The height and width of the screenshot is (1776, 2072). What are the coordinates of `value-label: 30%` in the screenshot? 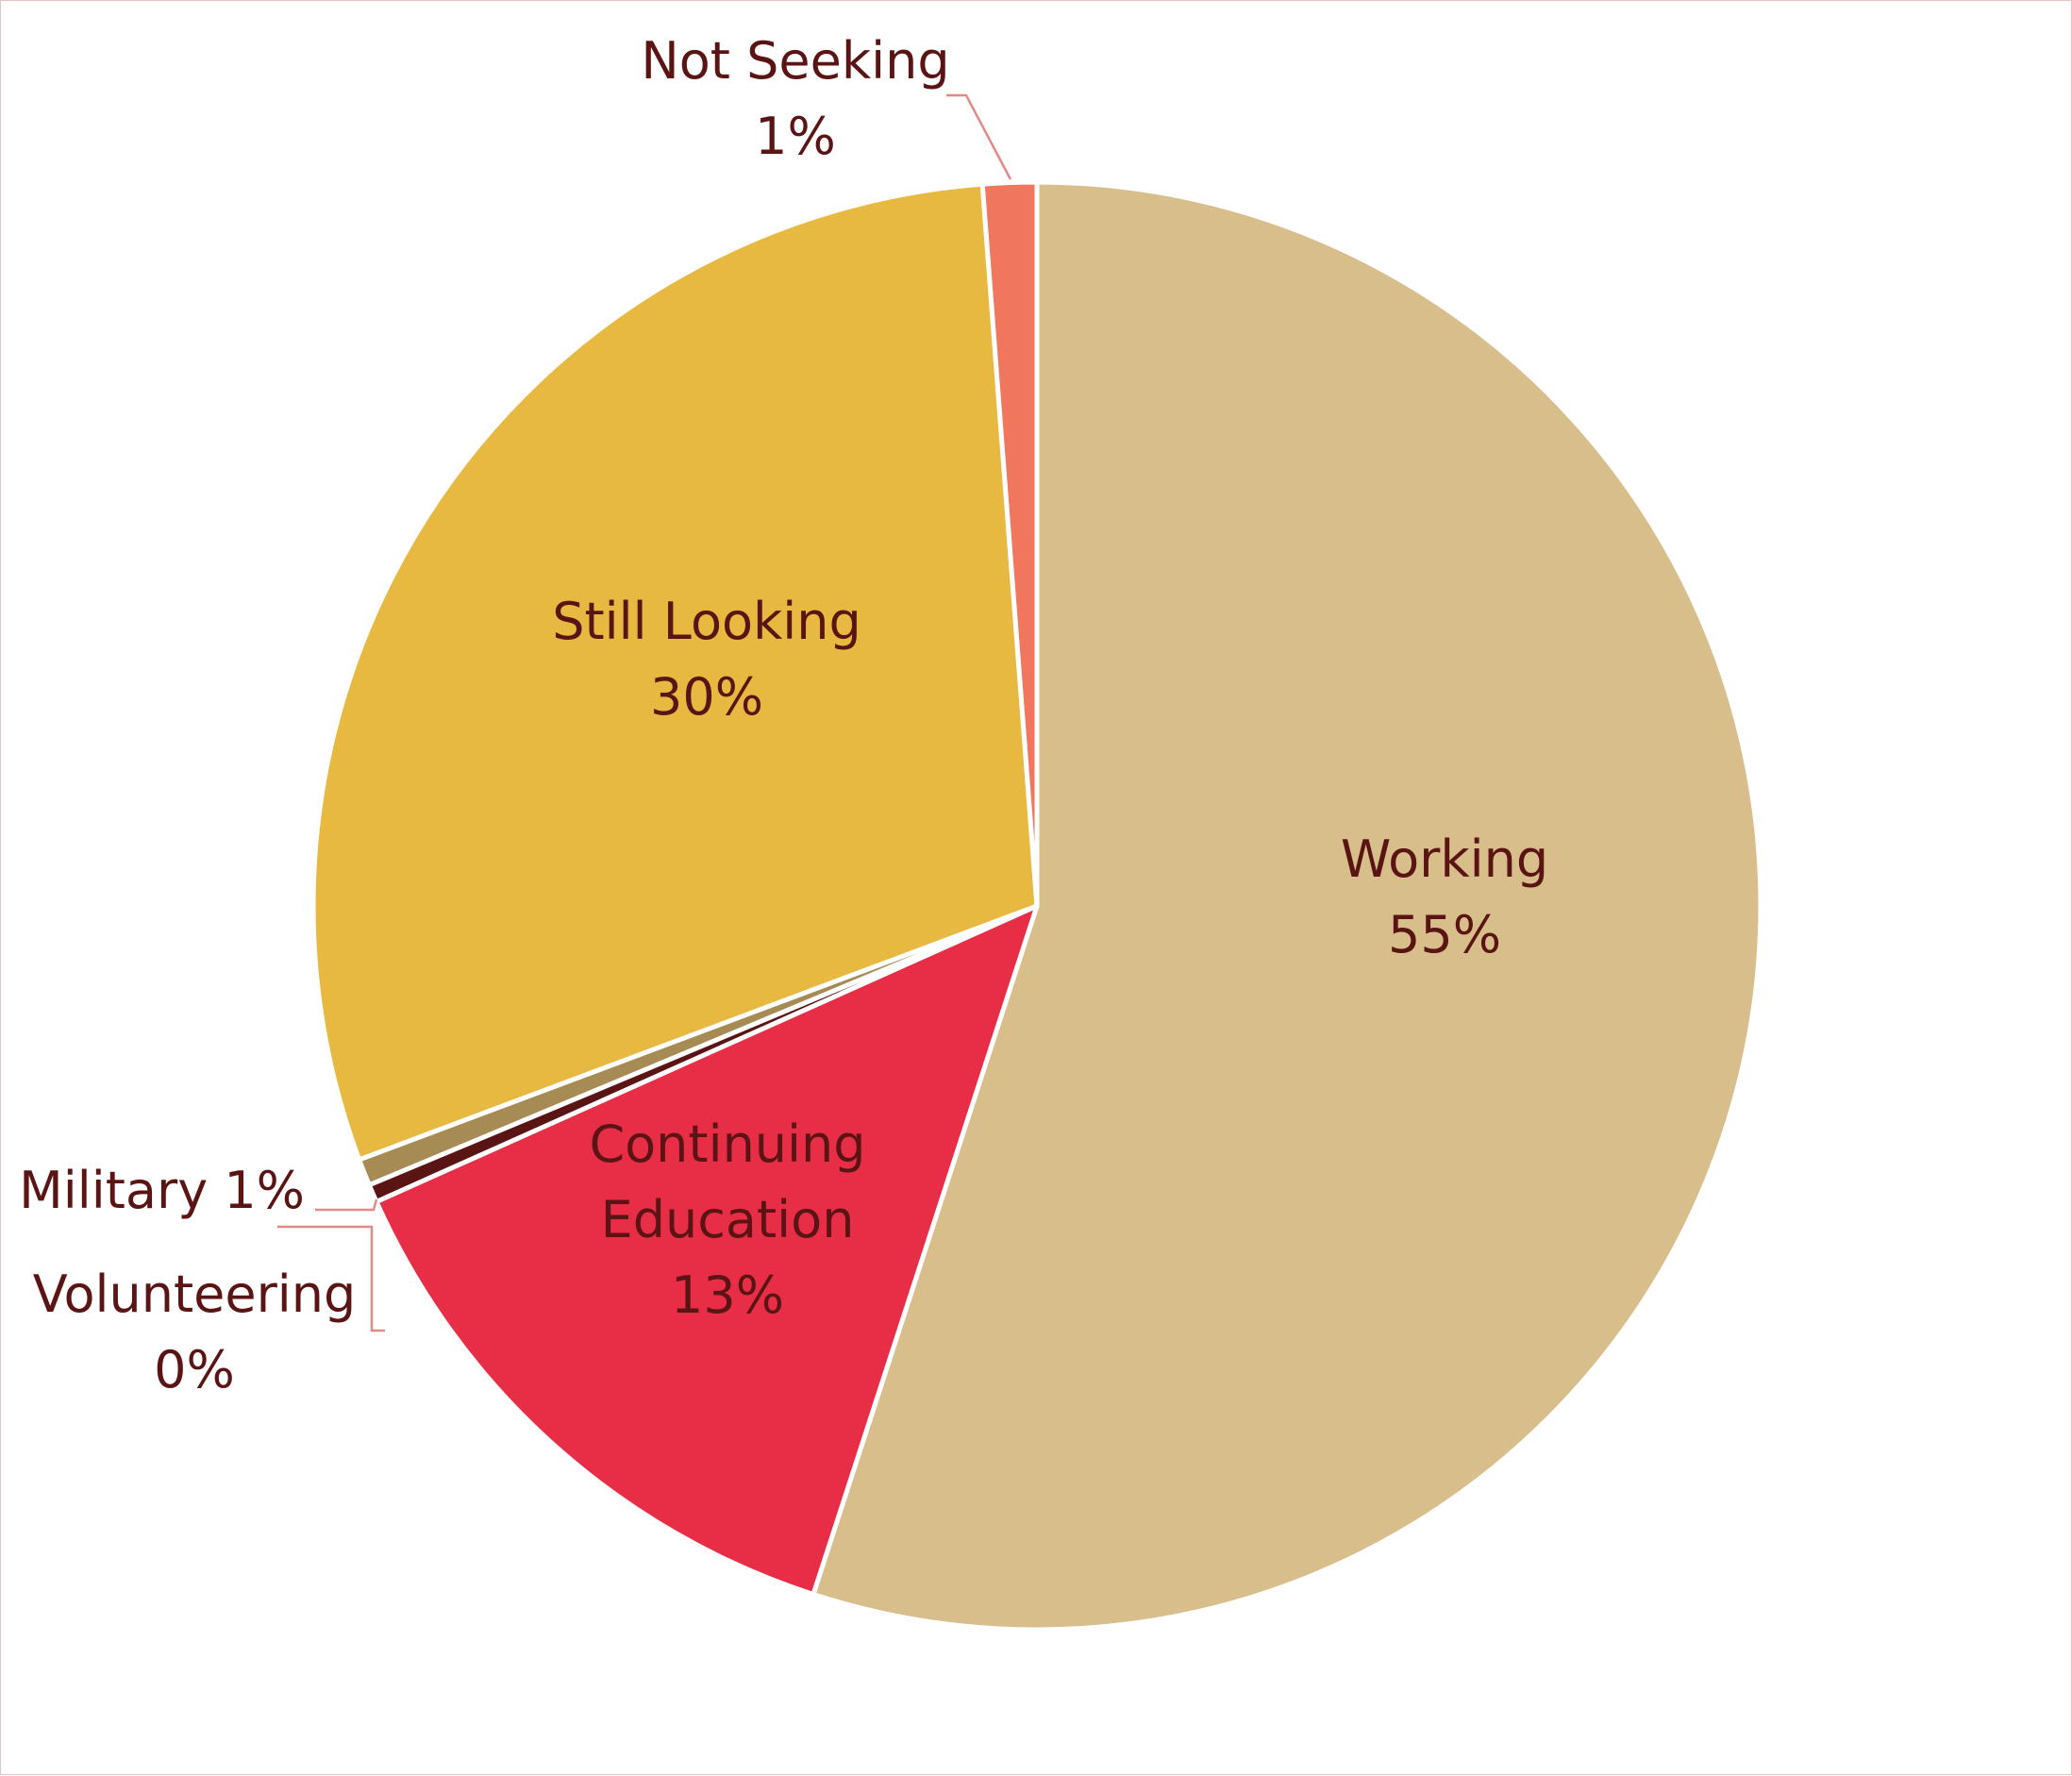 It's located at (706, 697).